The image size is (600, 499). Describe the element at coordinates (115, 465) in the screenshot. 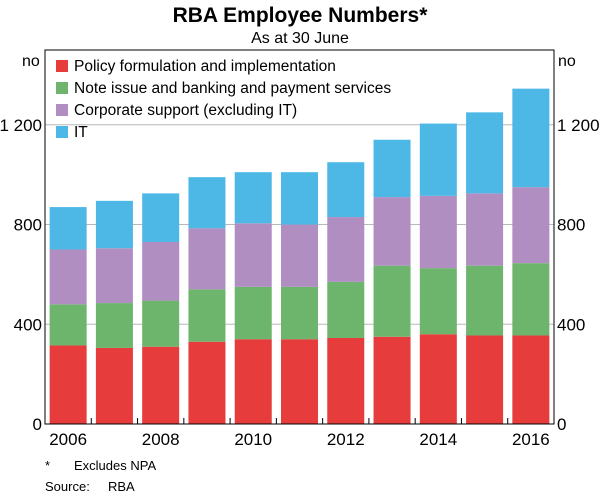

I see `footnote-text: Excludes NPA` at that location.